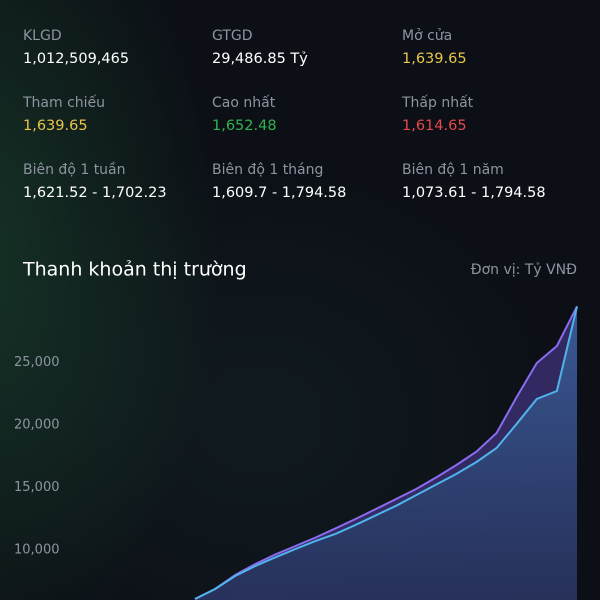  I want to click on stat-value: 1,652.48, so click(244, 126).